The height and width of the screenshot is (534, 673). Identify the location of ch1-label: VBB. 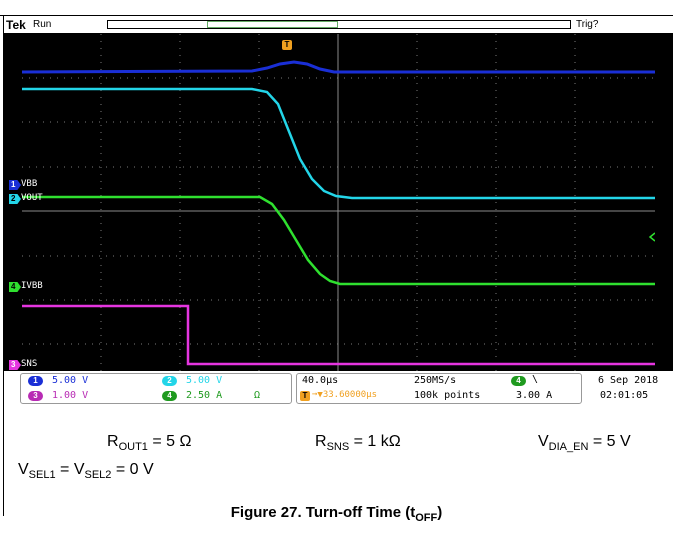
(29, 184).